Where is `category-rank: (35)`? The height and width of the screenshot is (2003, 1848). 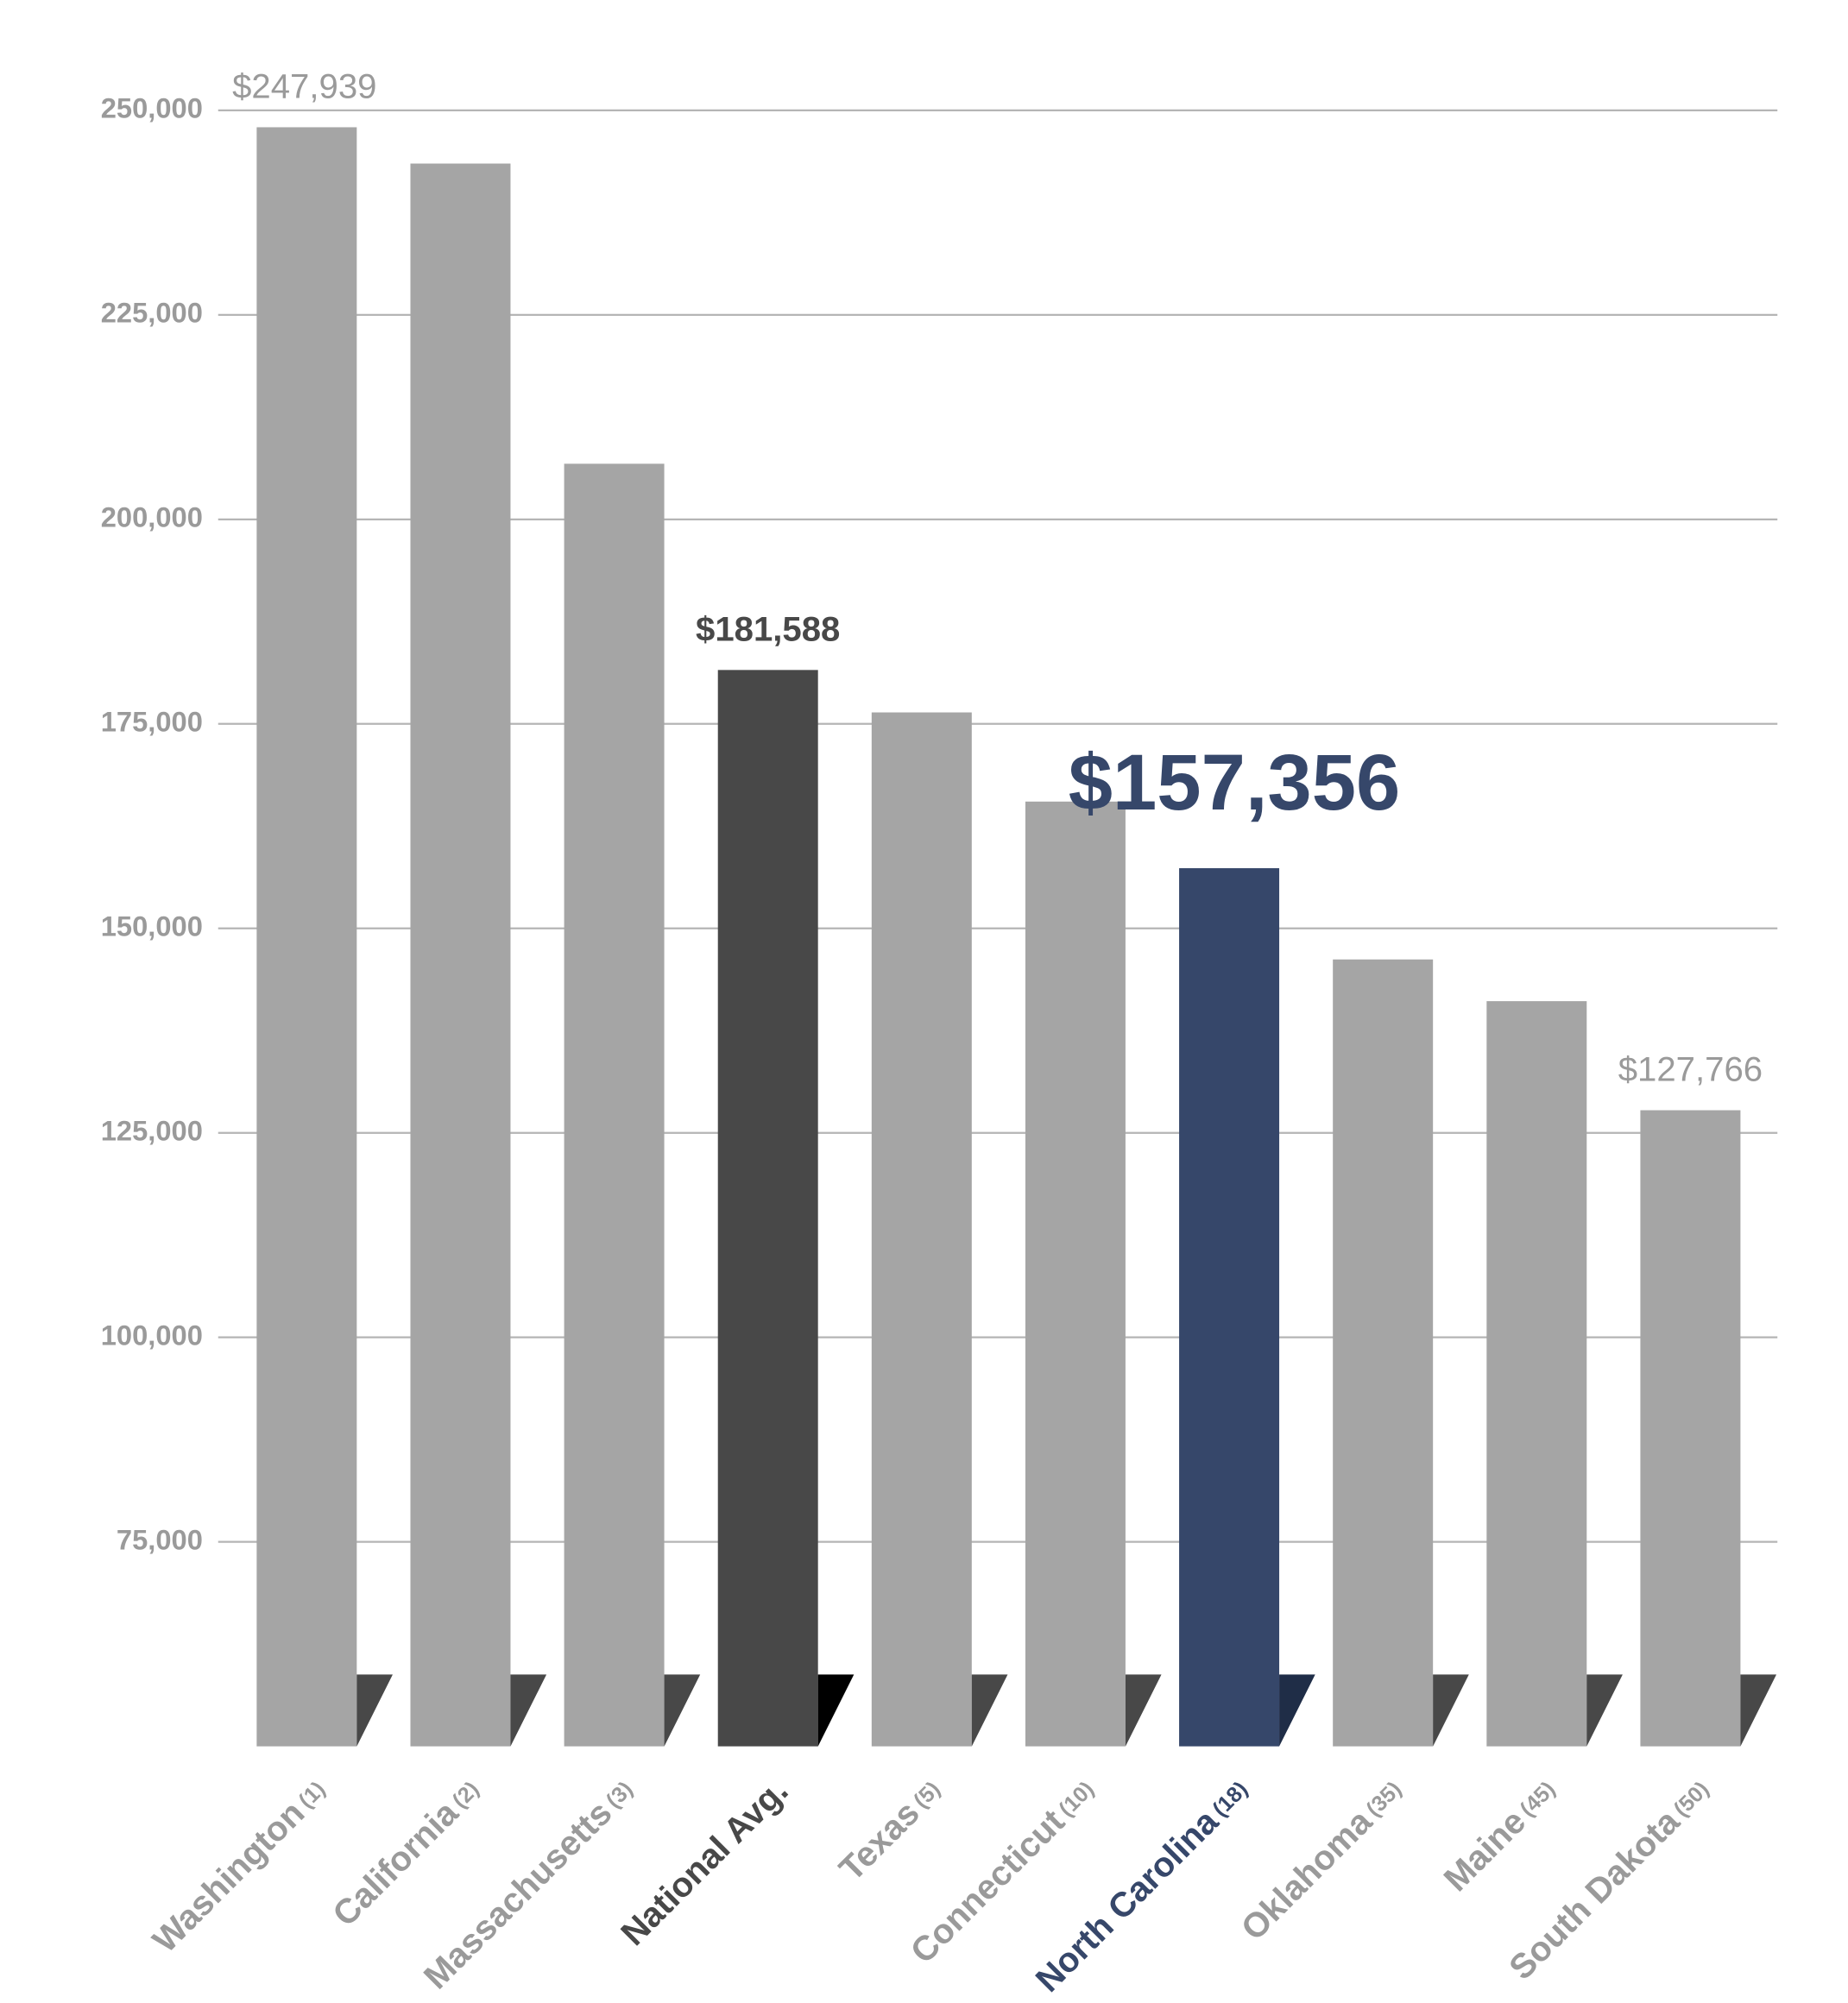
category-rank: (35) is located at coordinates (1383, 1799).